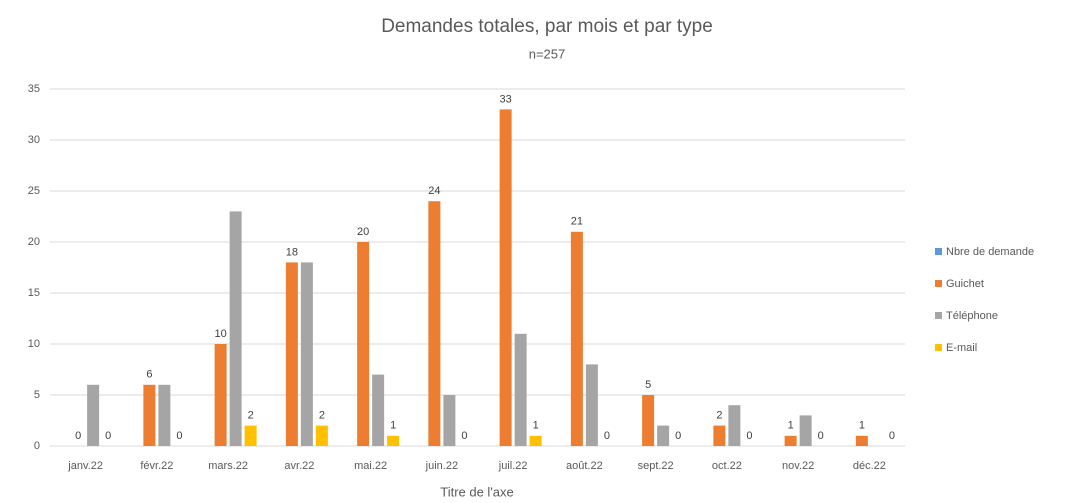 Image resolution: width=1074 pixels, height=503 pixels. Describe the element at coordinates (506, 99) in the screenshot. I see `data-label: 33` at that location.